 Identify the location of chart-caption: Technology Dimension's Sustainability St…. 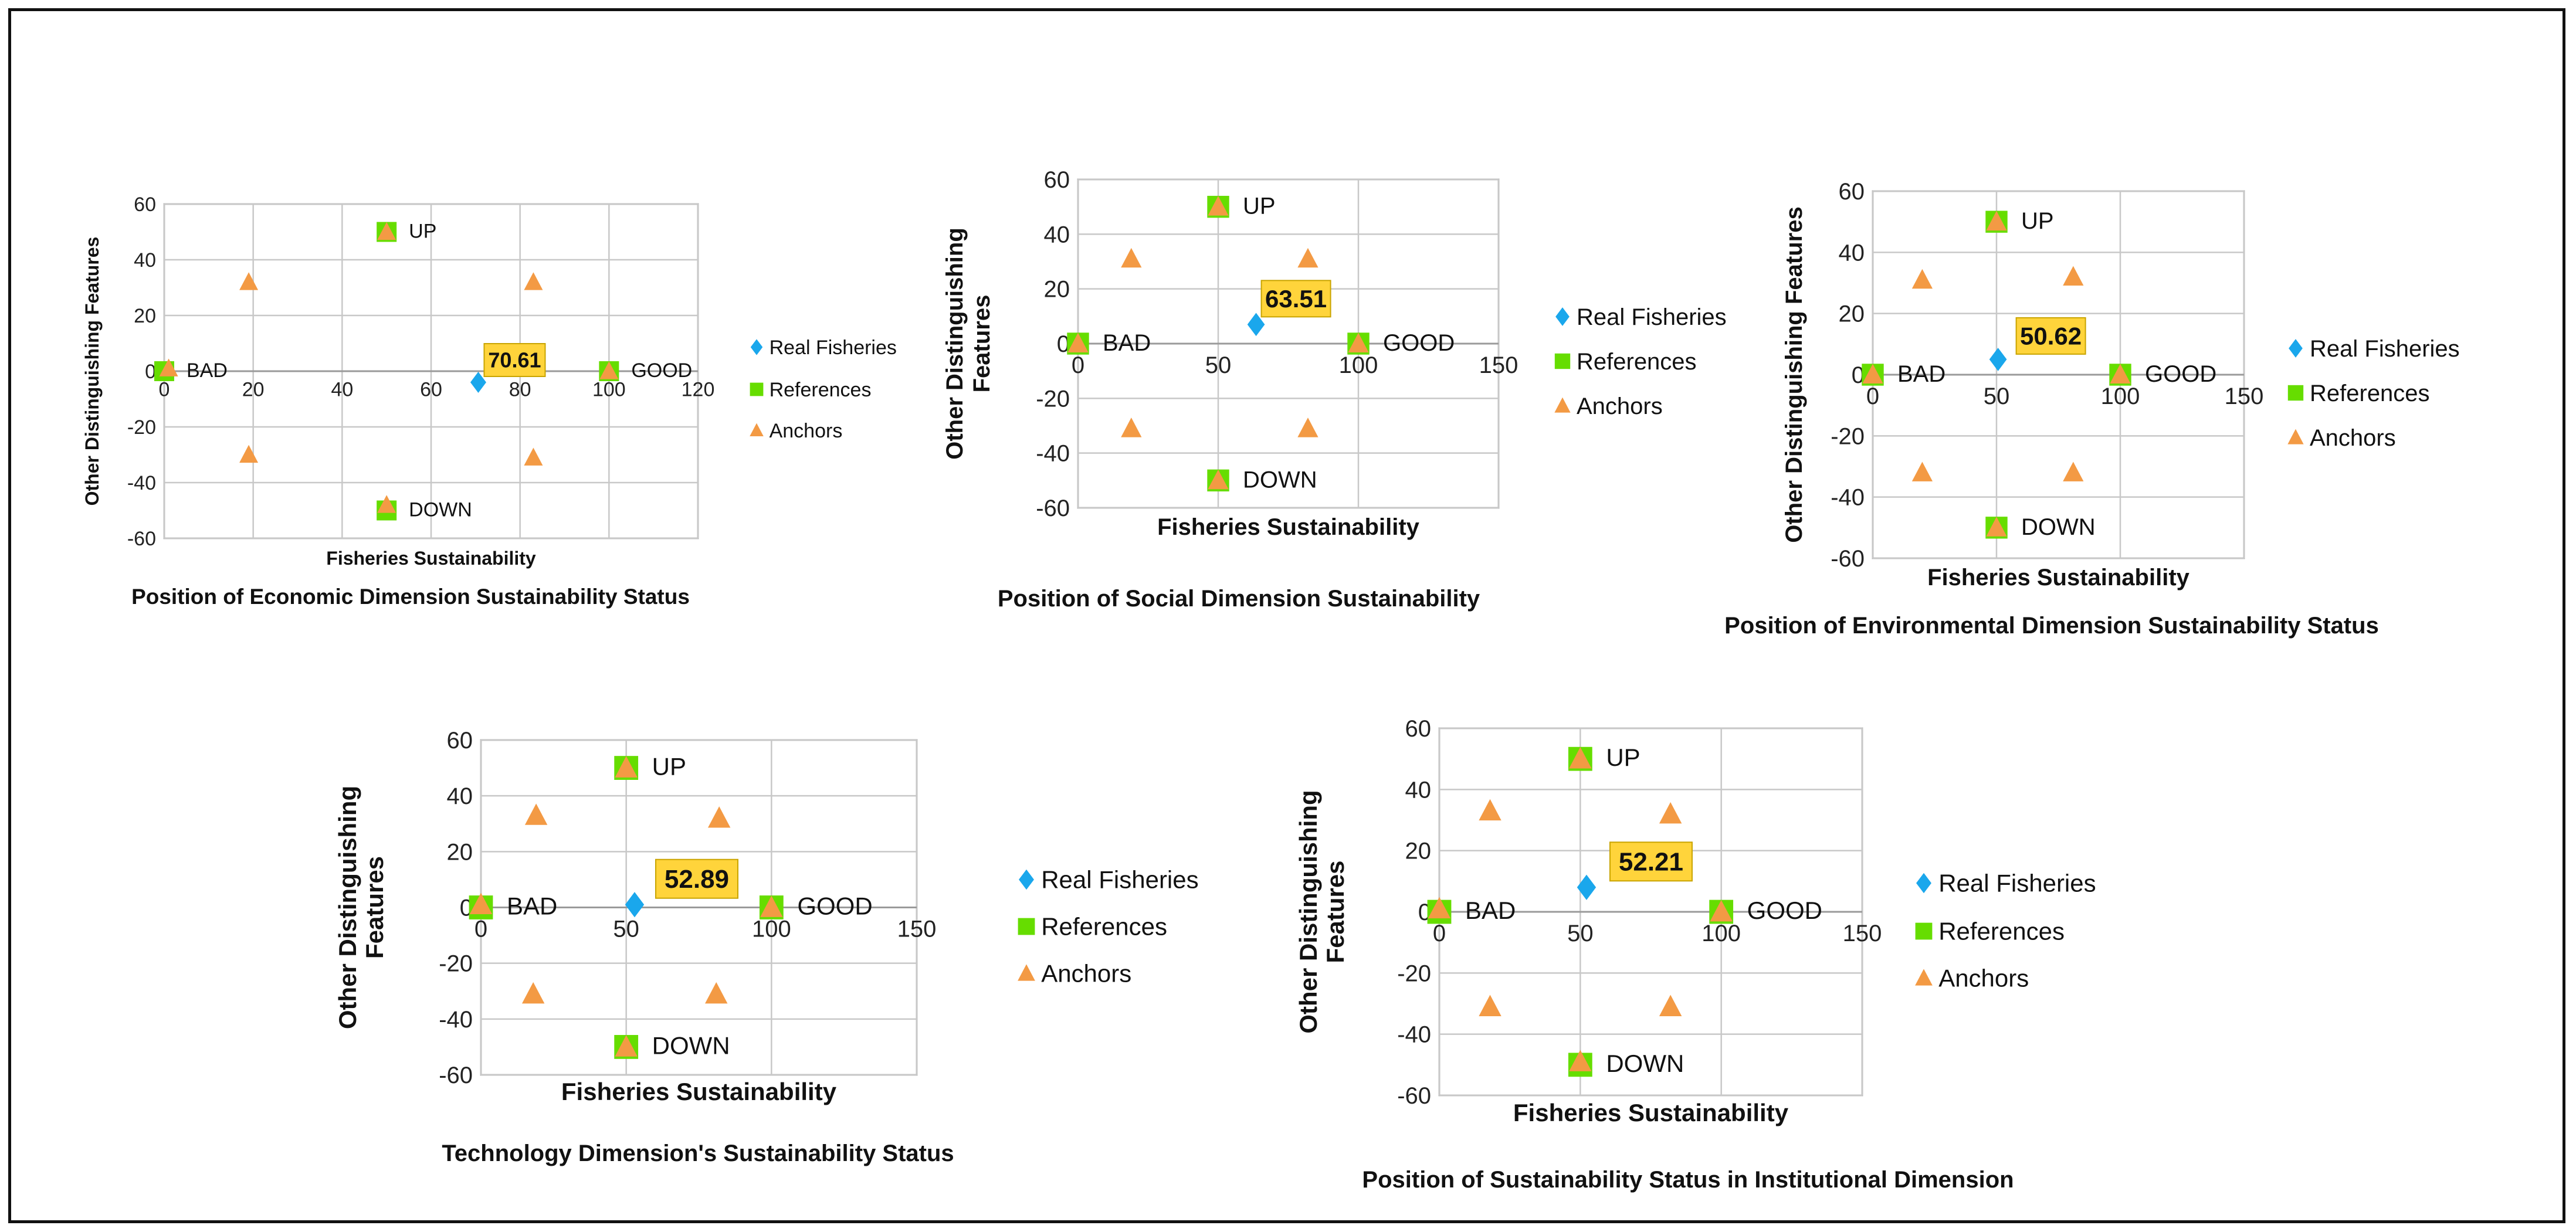
(698, 1153).